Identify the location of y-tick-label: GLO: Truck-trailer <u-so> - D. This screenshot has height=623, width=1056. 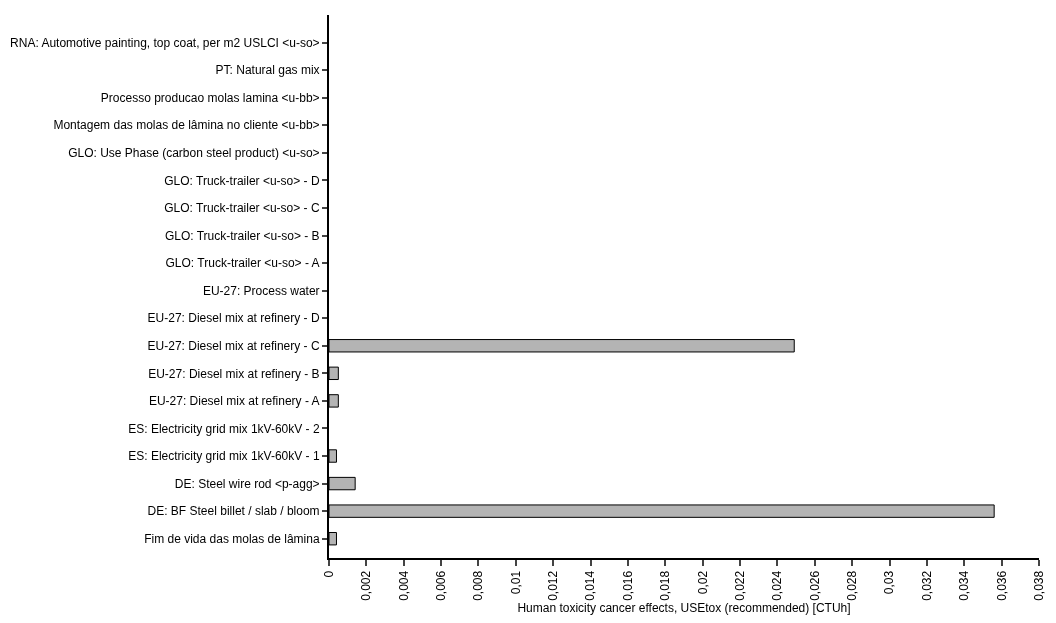
(242, 180).